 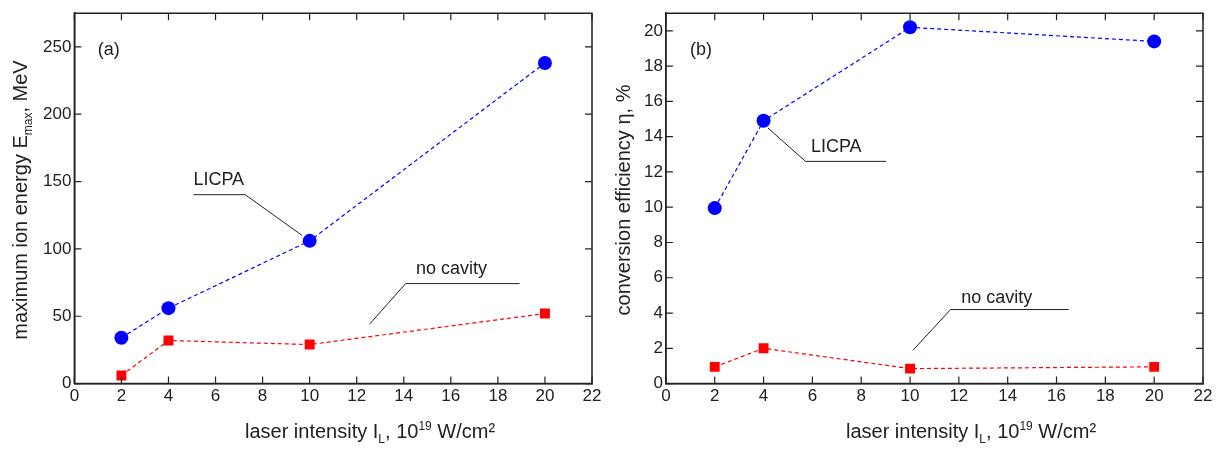 I want to click on y-tick-label: 16, so click(x=653, y=101).